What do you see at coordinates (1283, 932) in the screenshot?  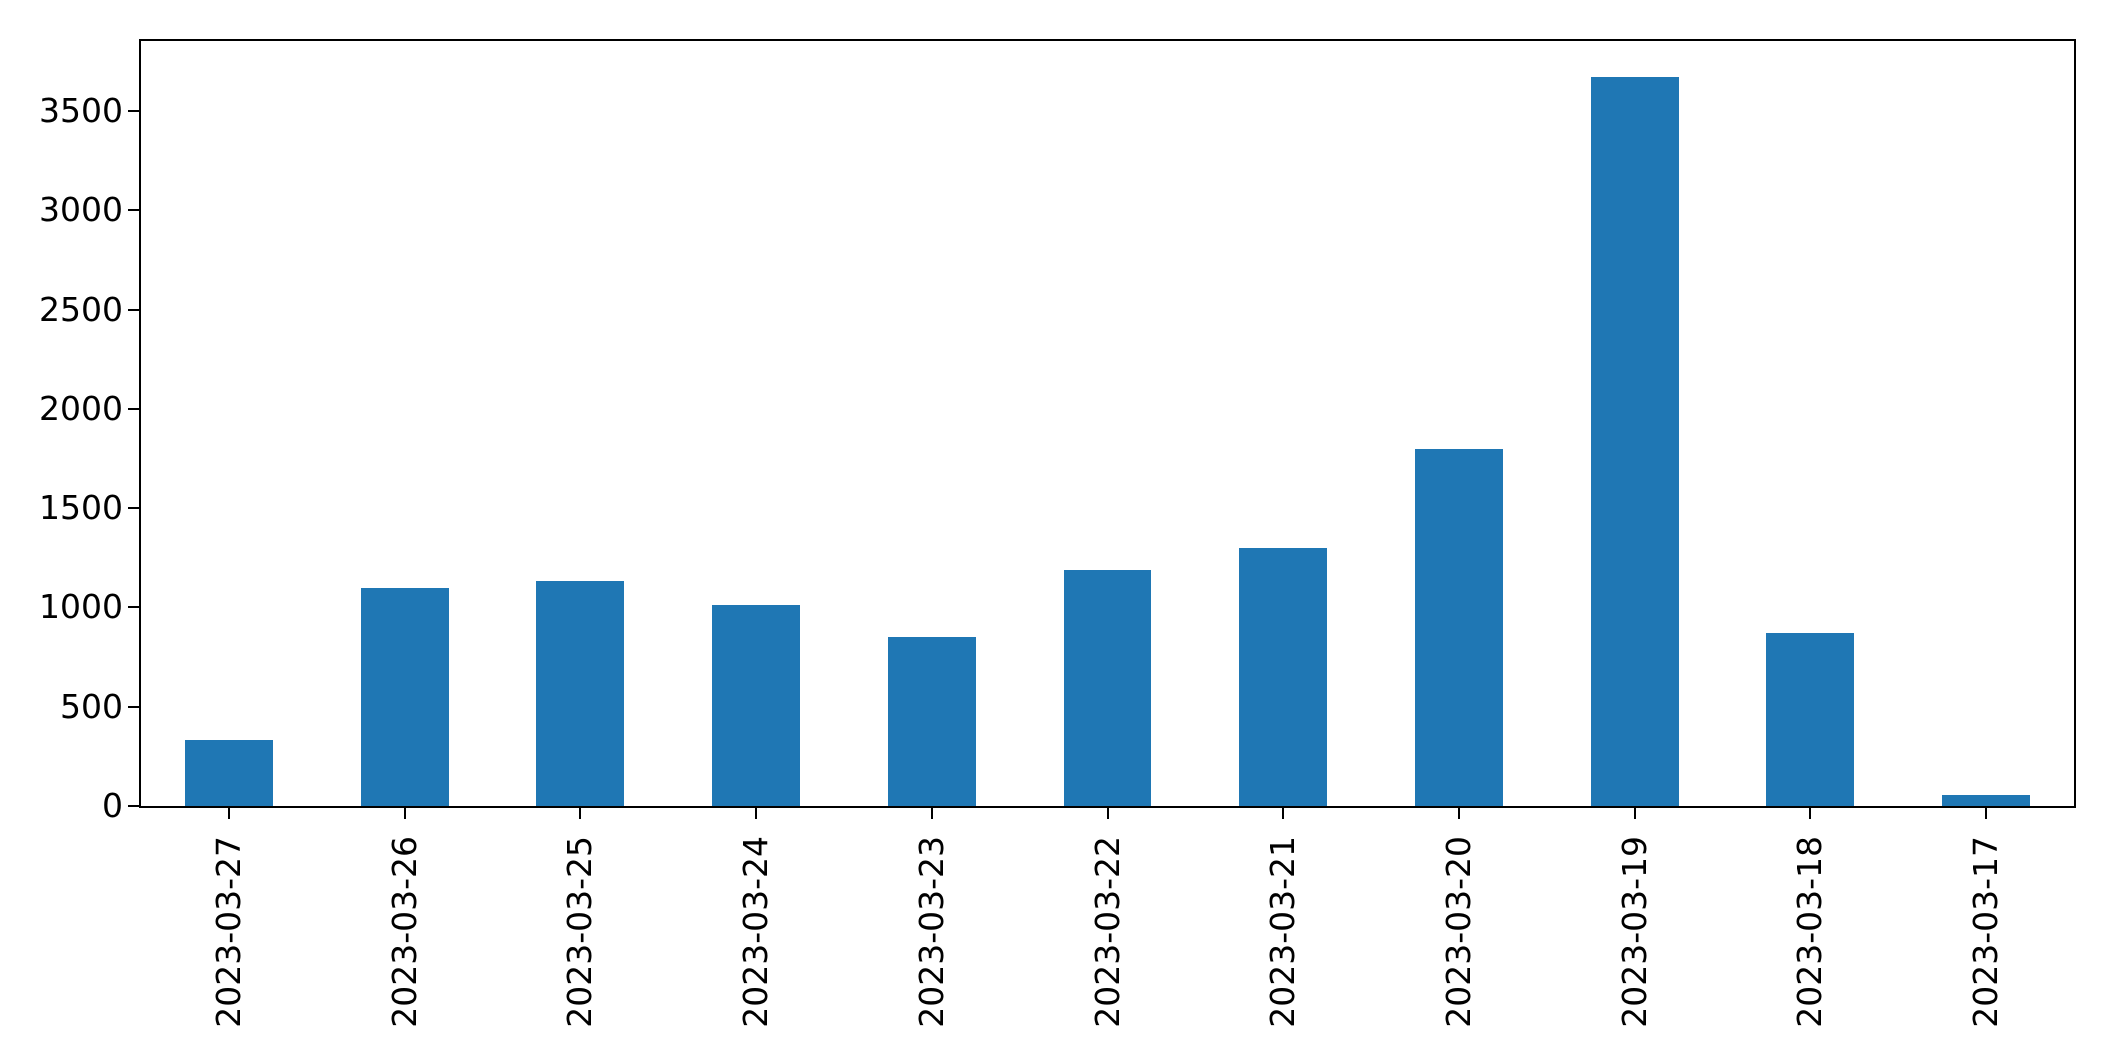 I see `x-tick-label: 2023-03-21` at bounding box center [1283, 932].